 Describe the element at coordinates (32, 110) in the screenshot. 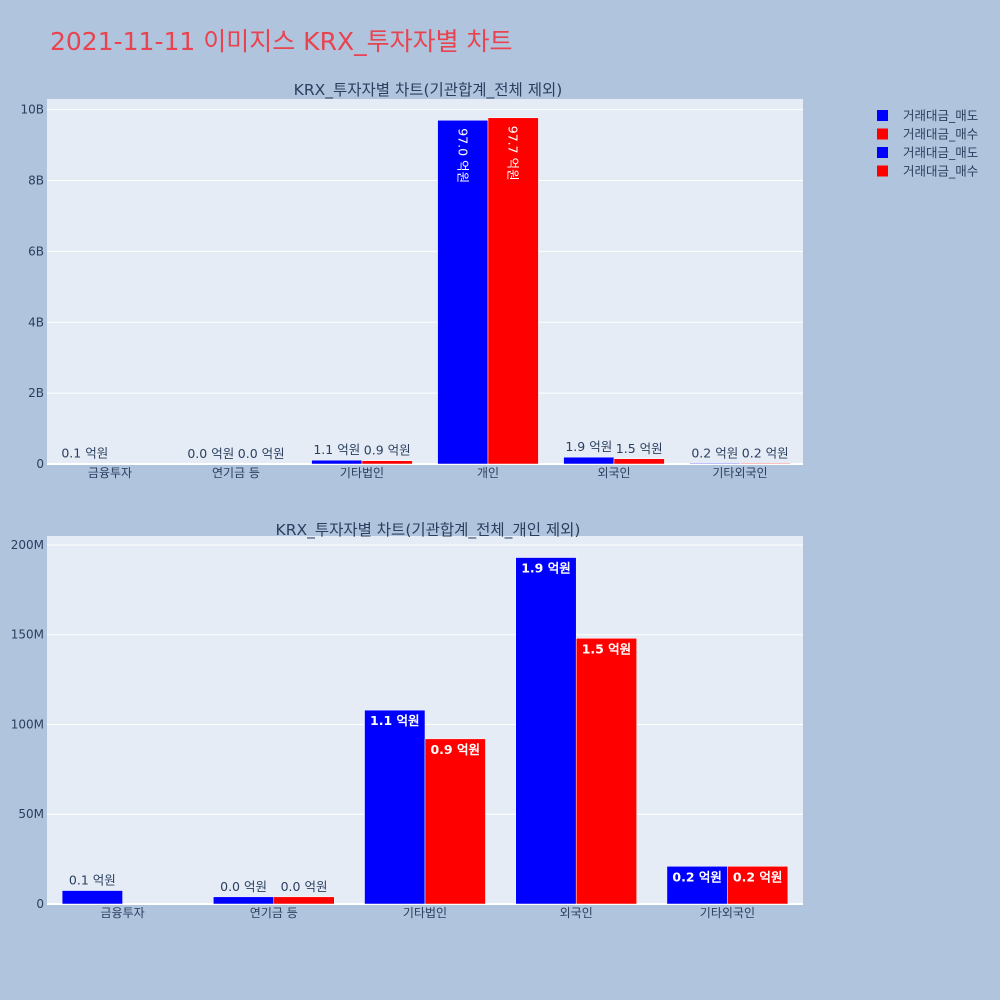

I see `y-tick-label: 10B` at that location.